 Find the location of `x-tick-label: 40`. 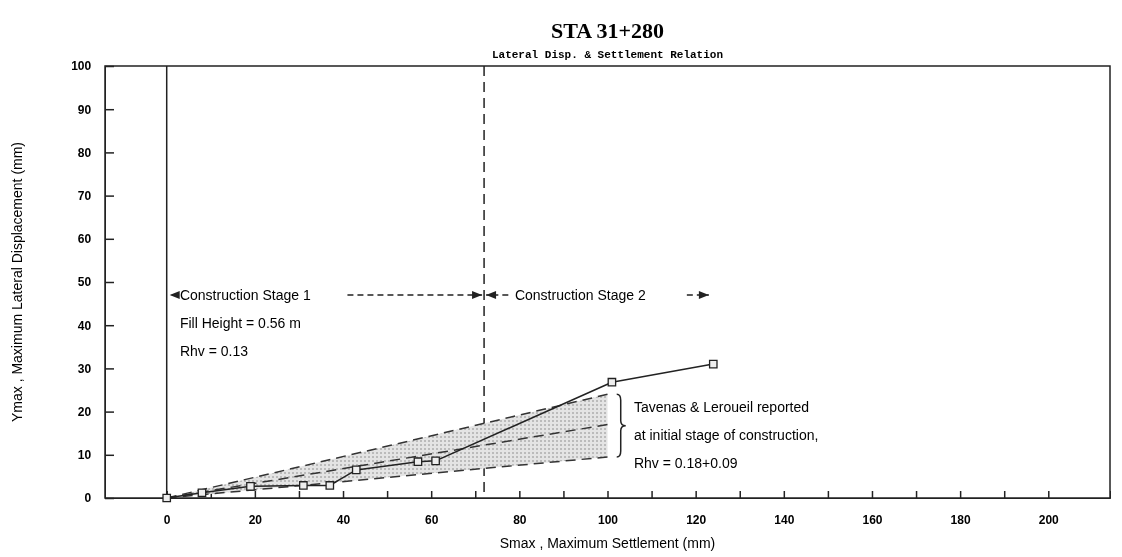

x-tick-label: 40 is located at coordinates (343, 519).